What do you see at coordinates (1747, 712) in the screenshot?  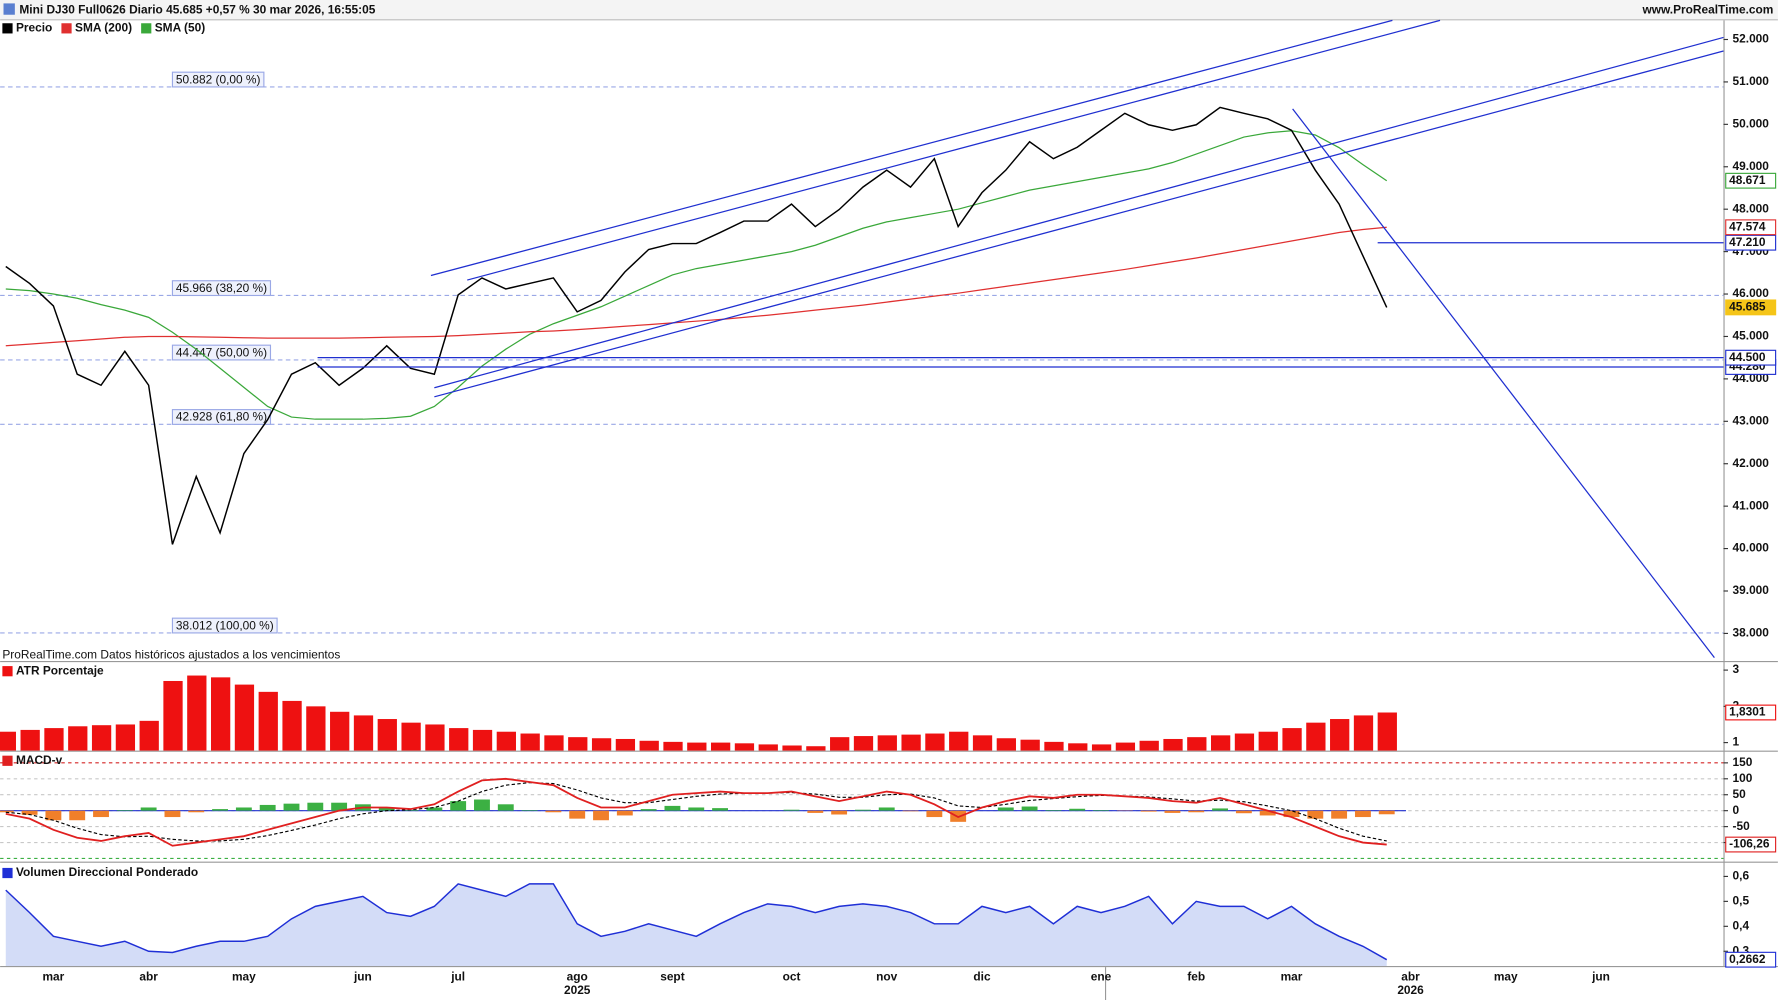 I see `value-label: 1,8301` at bounding box center [1747, 712].